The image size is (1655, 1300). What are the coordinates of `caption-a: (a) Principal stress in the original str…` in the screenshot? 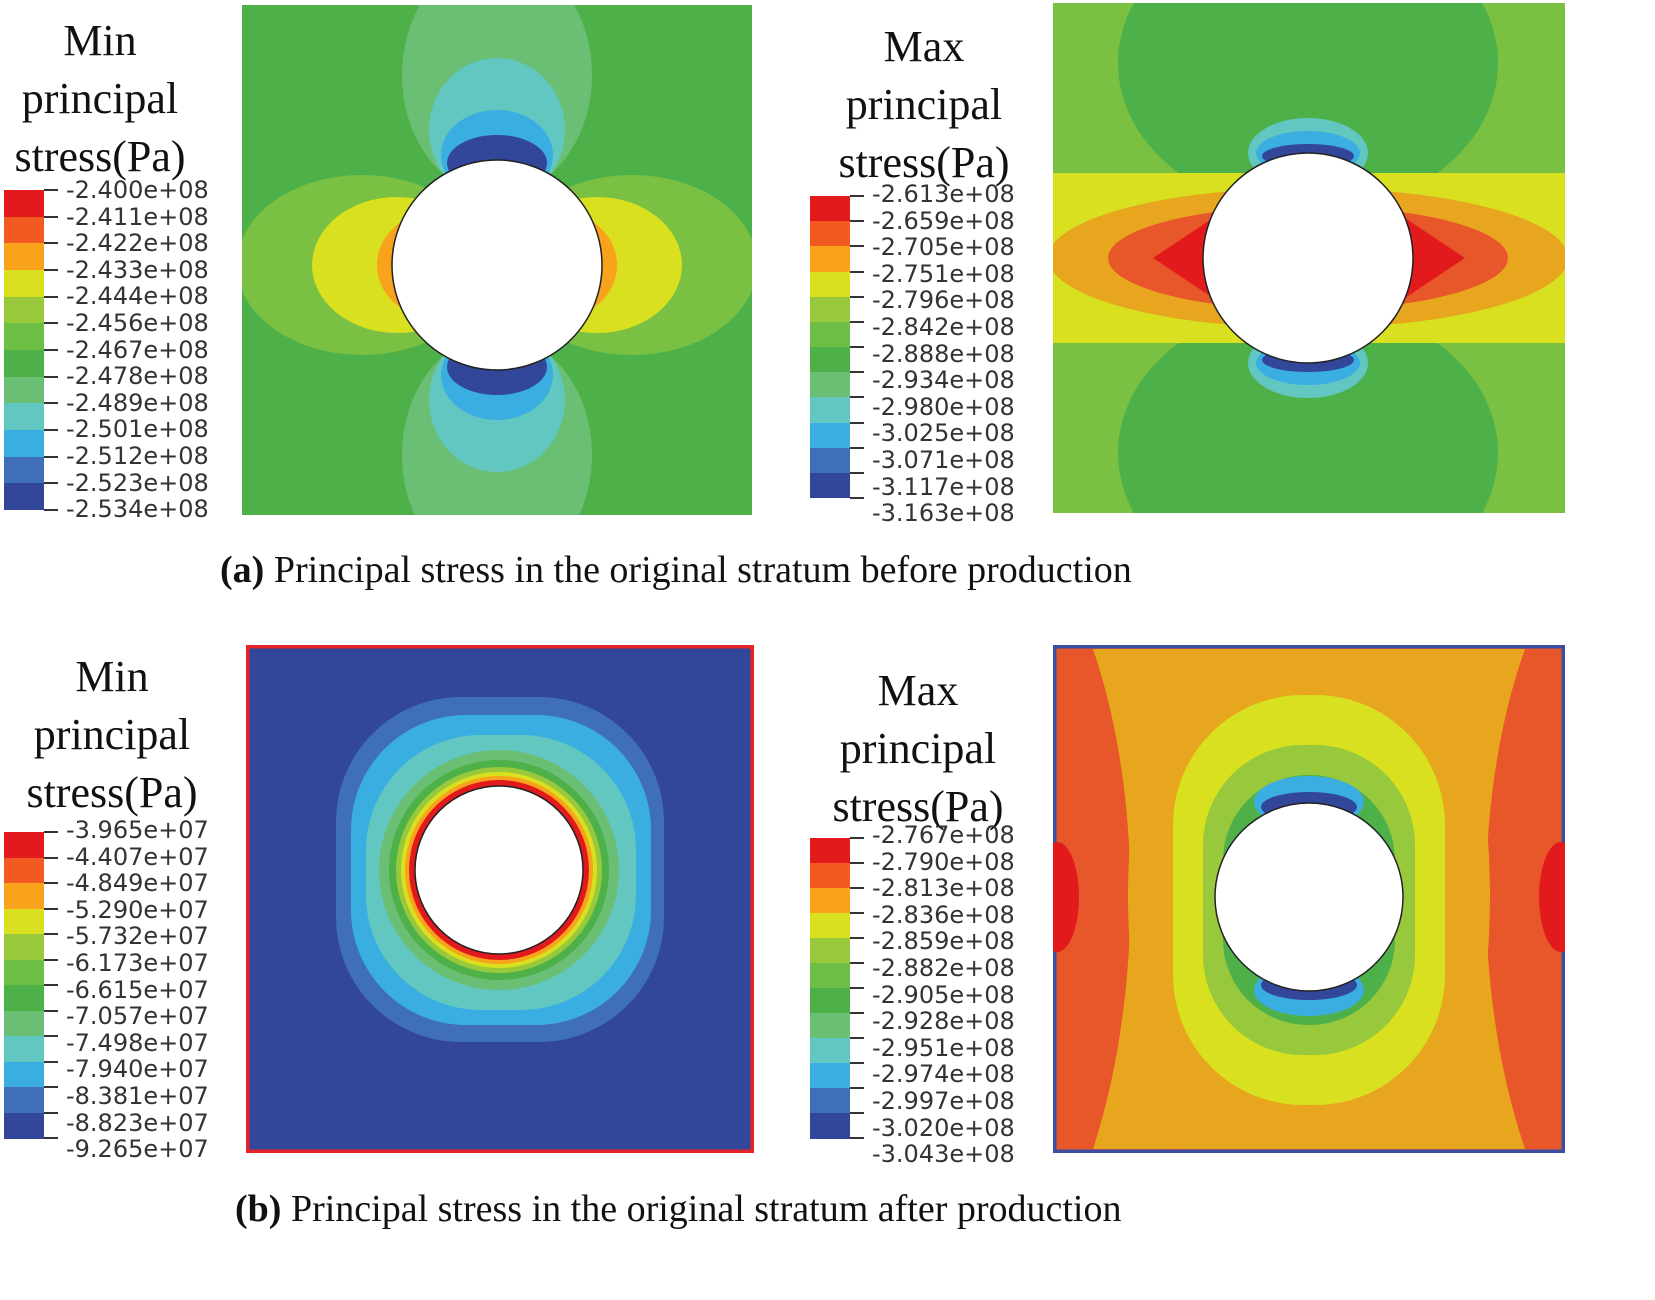 It's located at (676, 570).